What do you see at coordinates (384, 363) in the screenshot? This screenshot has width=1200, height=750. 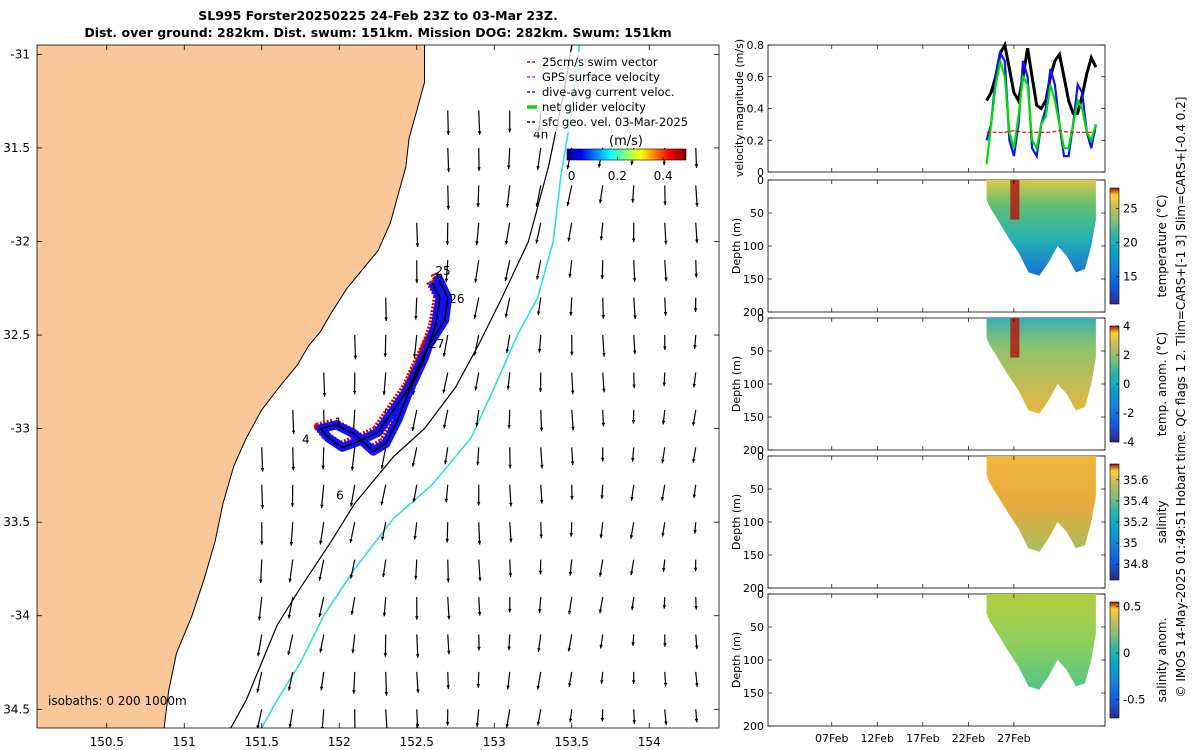 I see `glider-path` at bounding box center [384, 363].